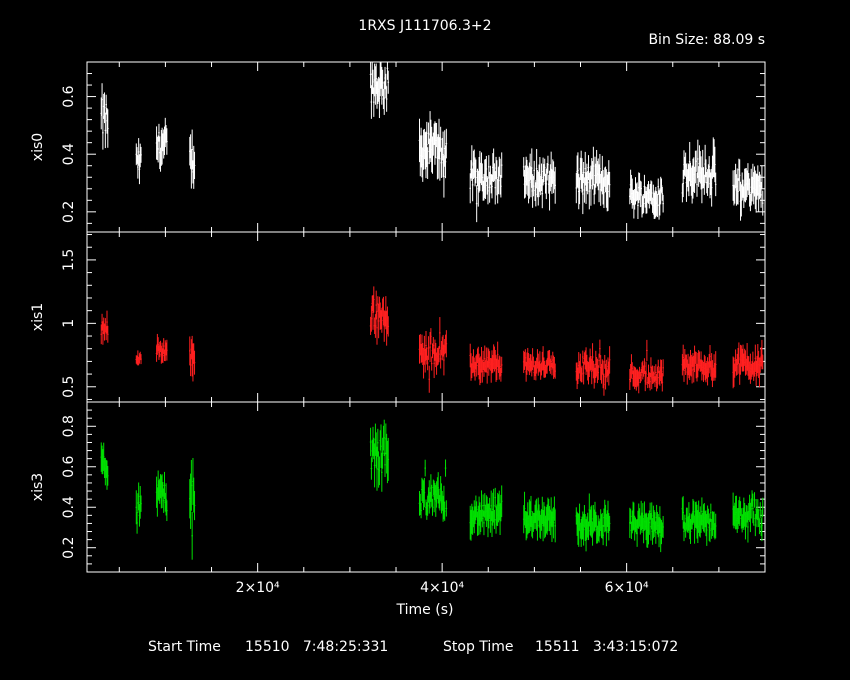 The image size is (850, 680). What do you see at coordinates (606, 647) in the screenshot?
I see `stop-time-value: 15511 3:43:15:072` at bounding box center [606, 647].